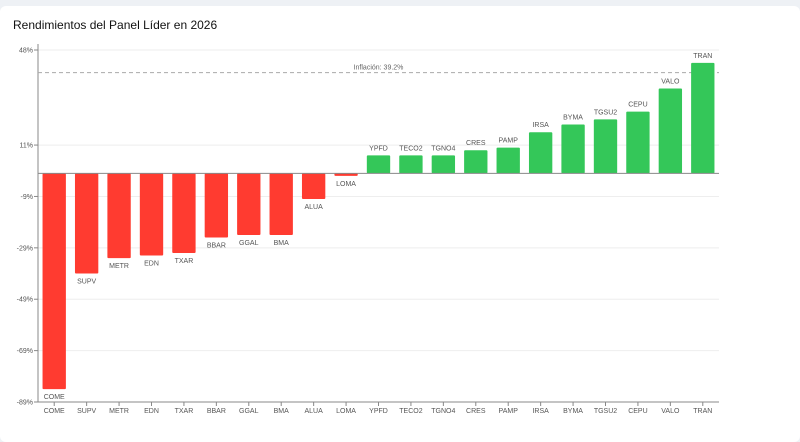 The image size is (800, 442). What do you see at coordinates (378, 411) in the screenshot?
I see `x-tick-label: YPFD` at bounding box center [378, 411].